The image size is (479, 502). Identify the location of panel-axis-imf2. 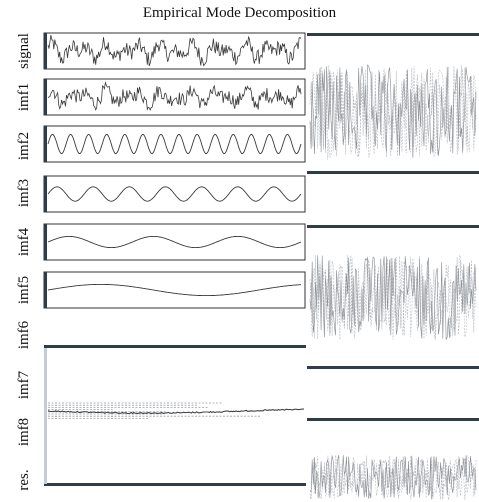
(45, 144).